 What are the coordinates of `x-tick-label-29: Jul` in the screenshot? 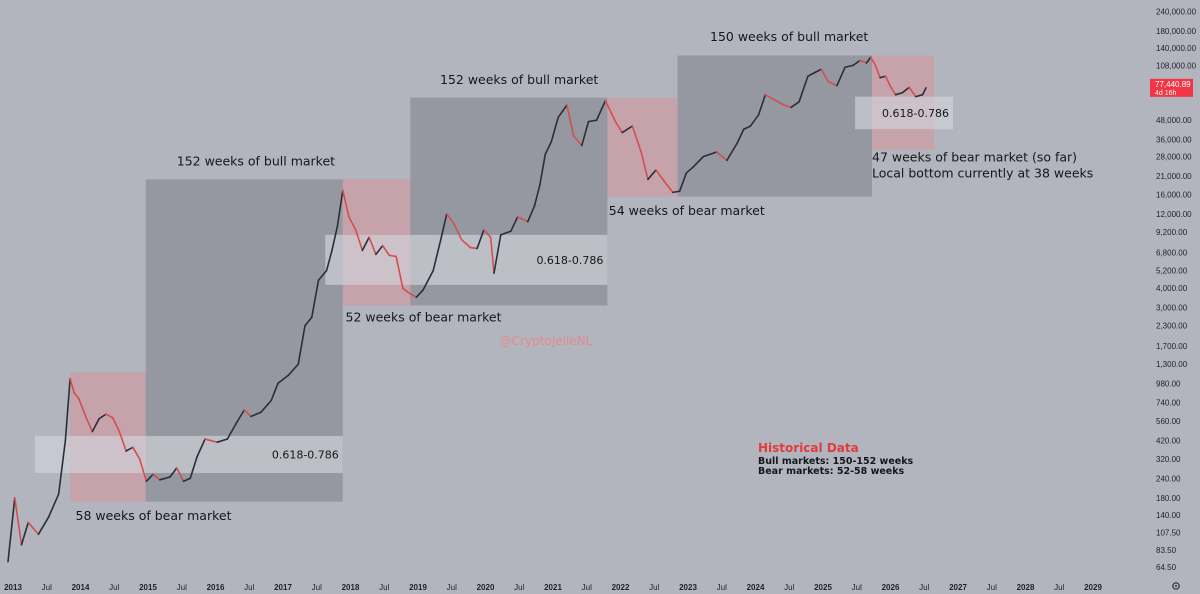 It's located at (992, 587).